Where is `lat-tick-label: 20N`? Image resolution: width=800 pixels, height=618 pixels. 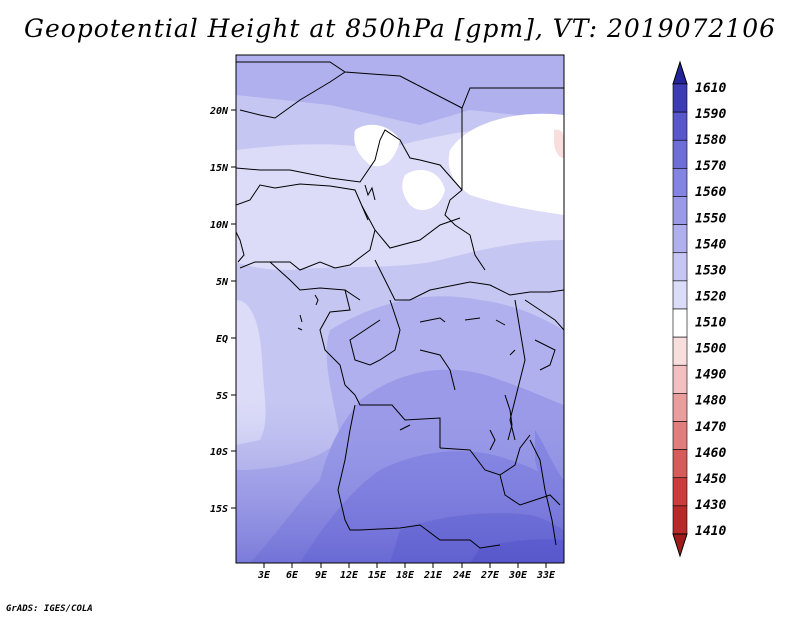
lat-tick-label: 20N is located at coordinates (219, 111).